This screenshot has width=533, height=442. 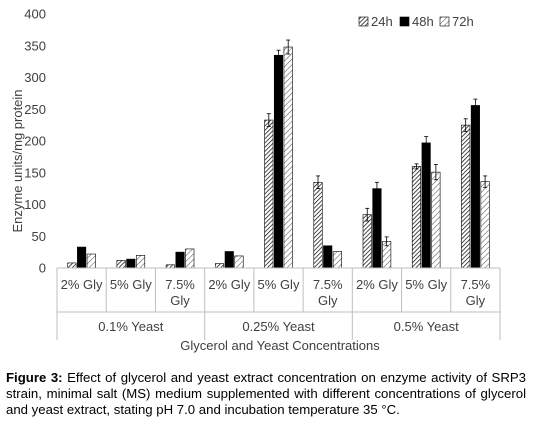 I want to click on legend-label-24h: 24h, so click(x=382, y=21).